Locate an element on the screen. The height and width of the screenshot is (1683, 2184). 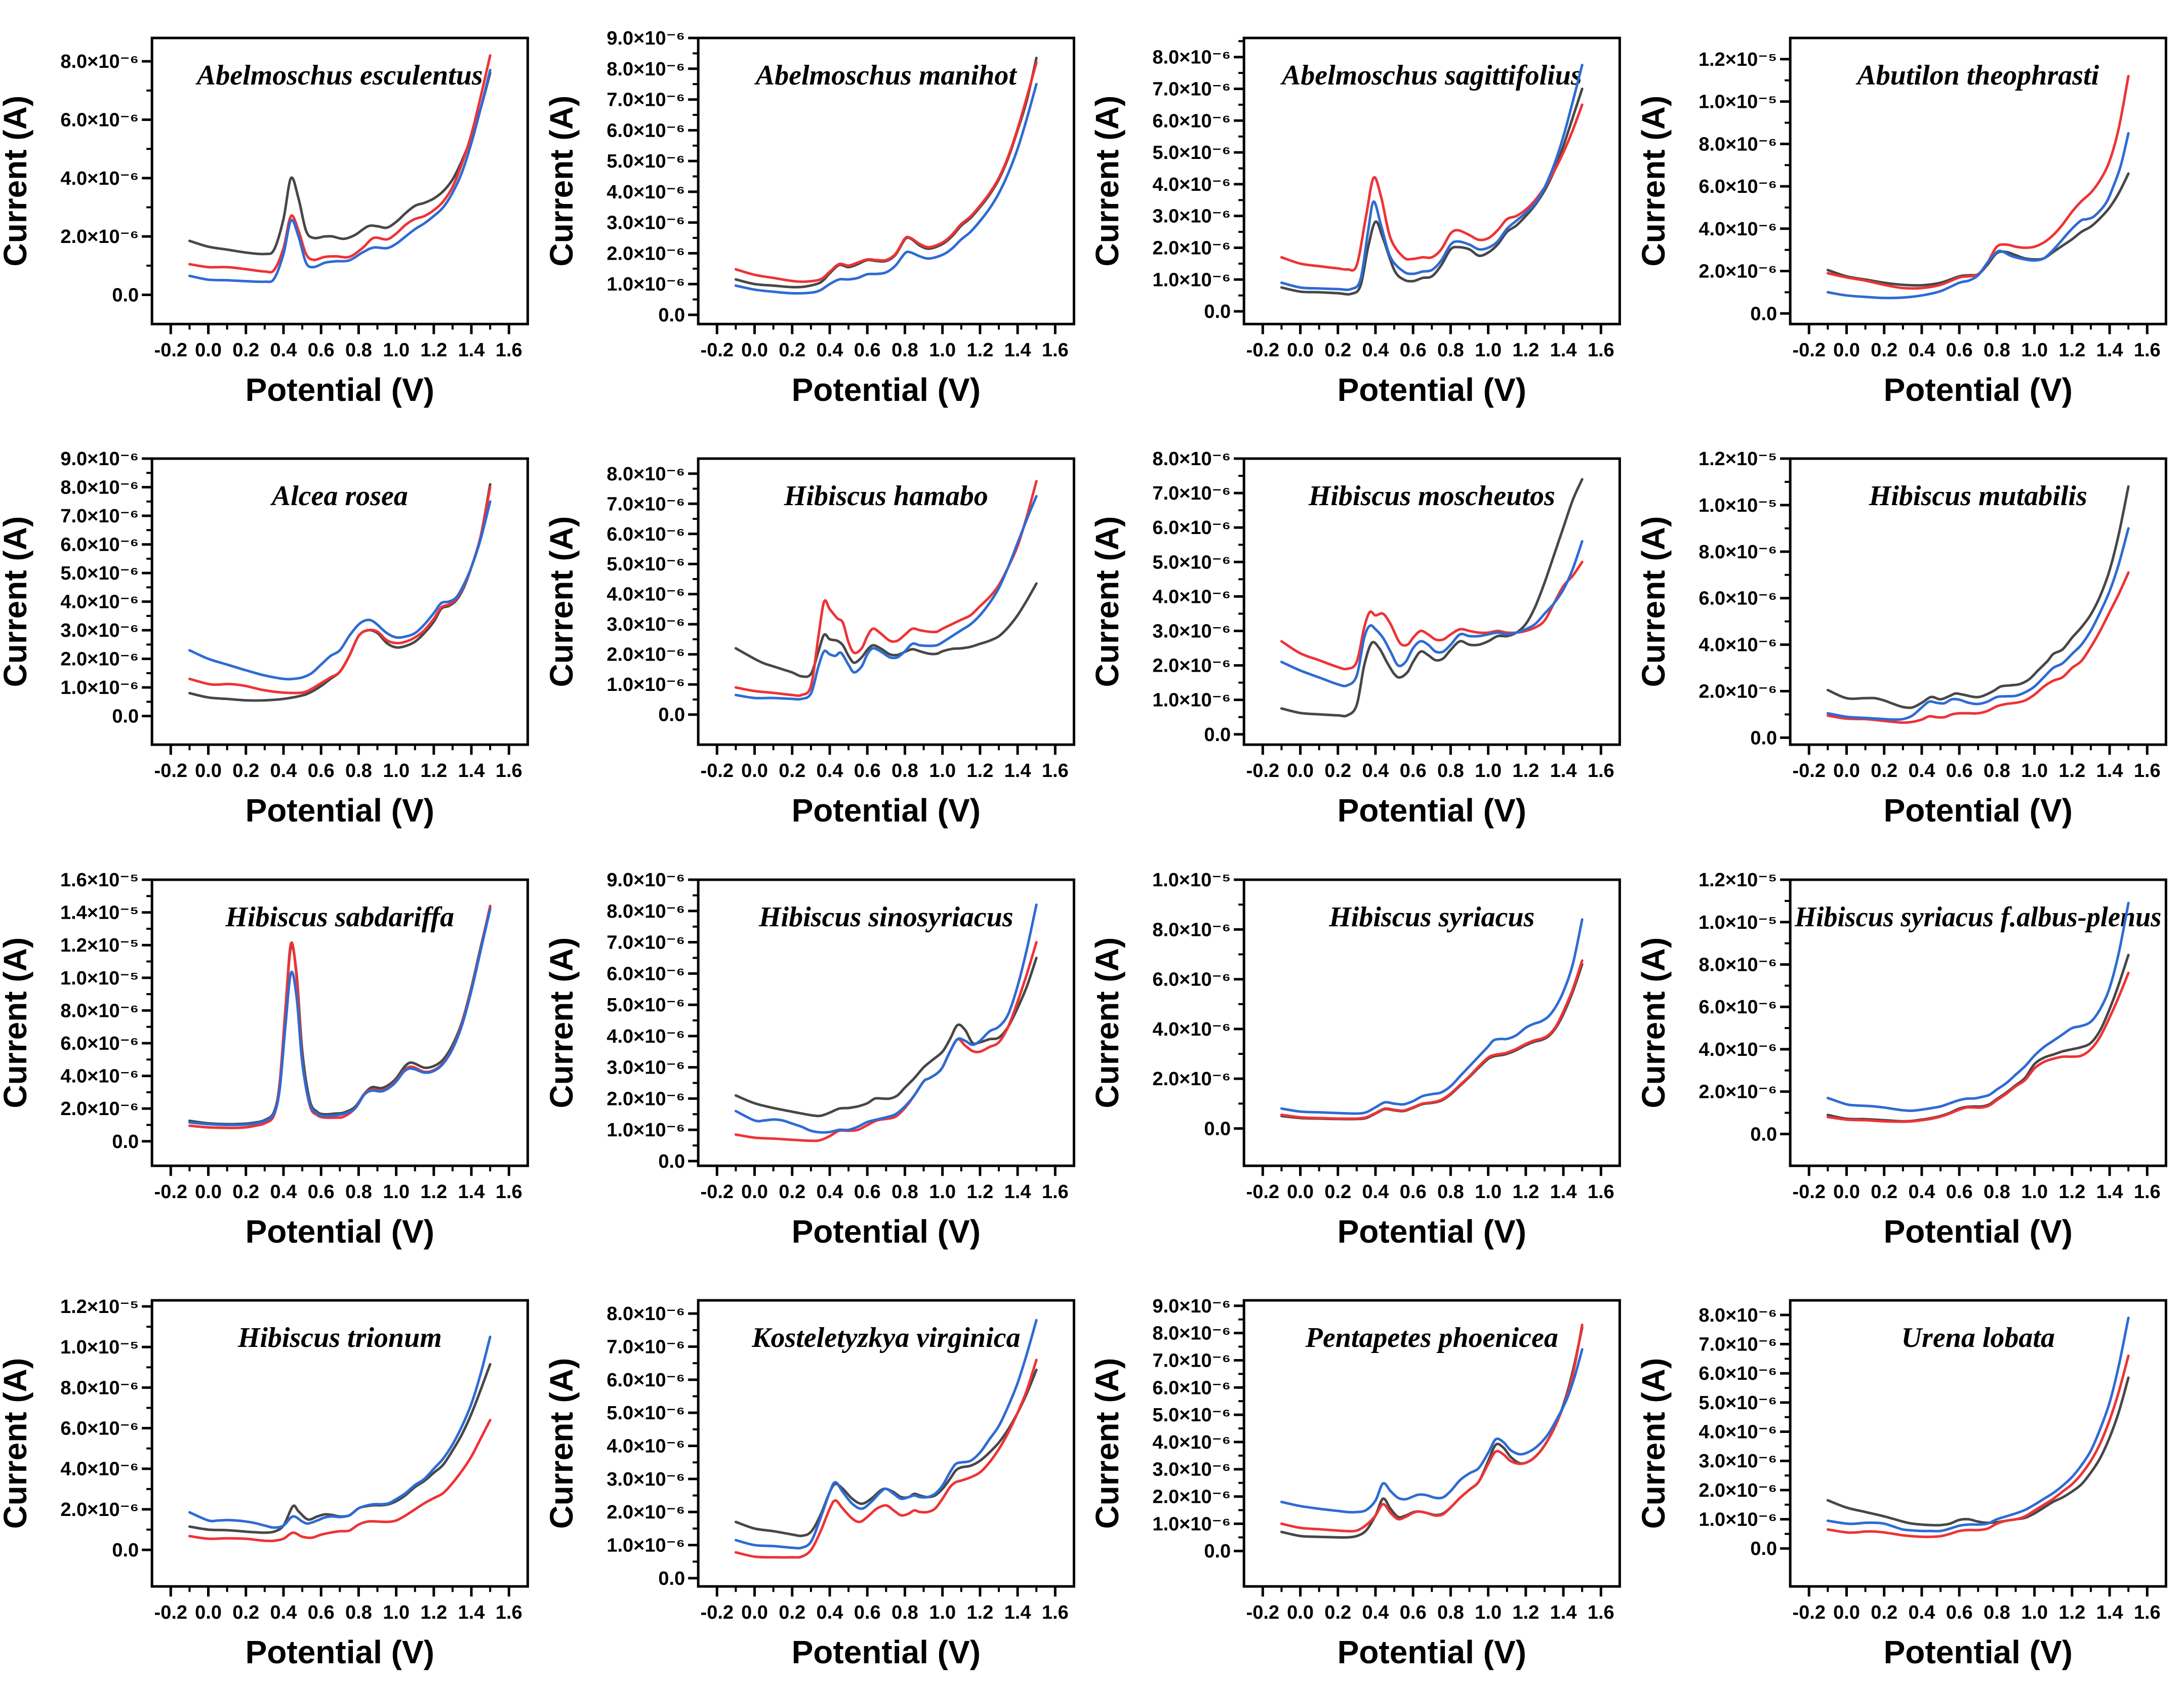
y-tick-label: 1.6×10⁻⁵ is located at coordinates (99, 880).